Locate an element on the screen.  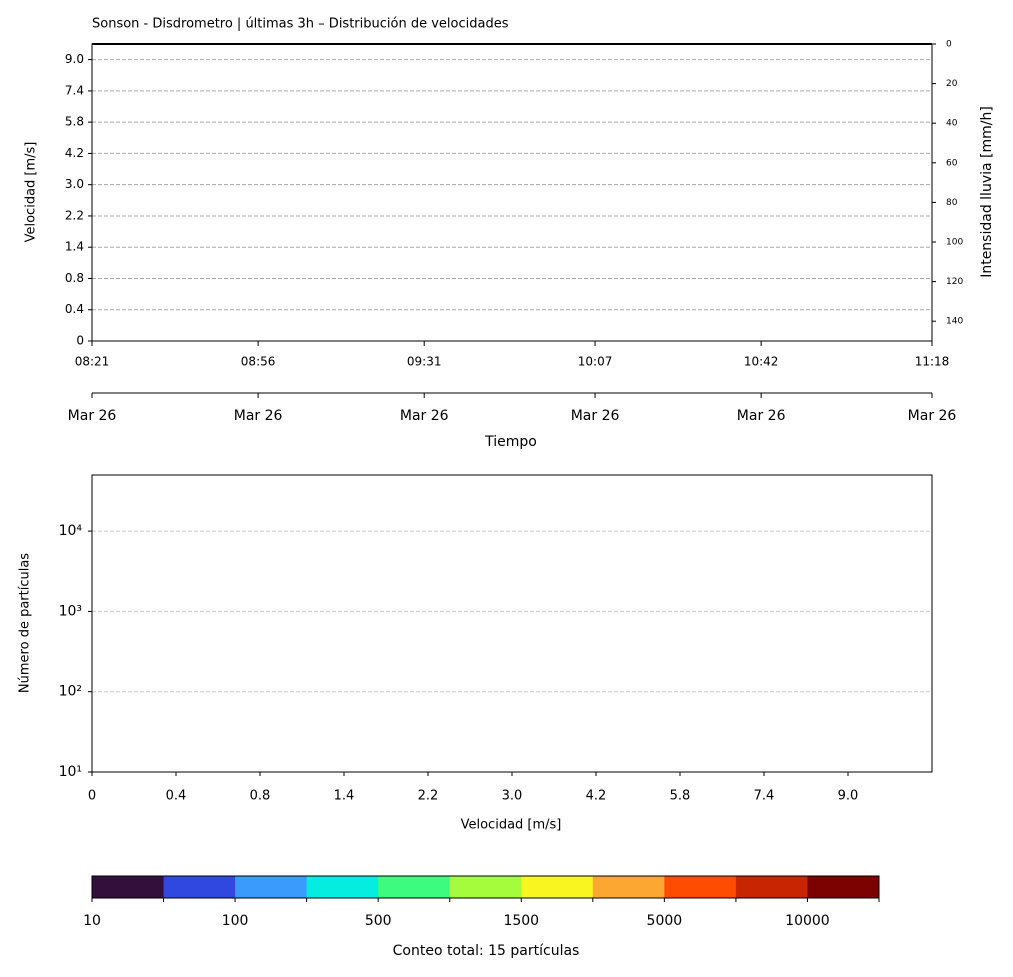
x-tick-label: 1.4 is located at coordinates (344, 796).